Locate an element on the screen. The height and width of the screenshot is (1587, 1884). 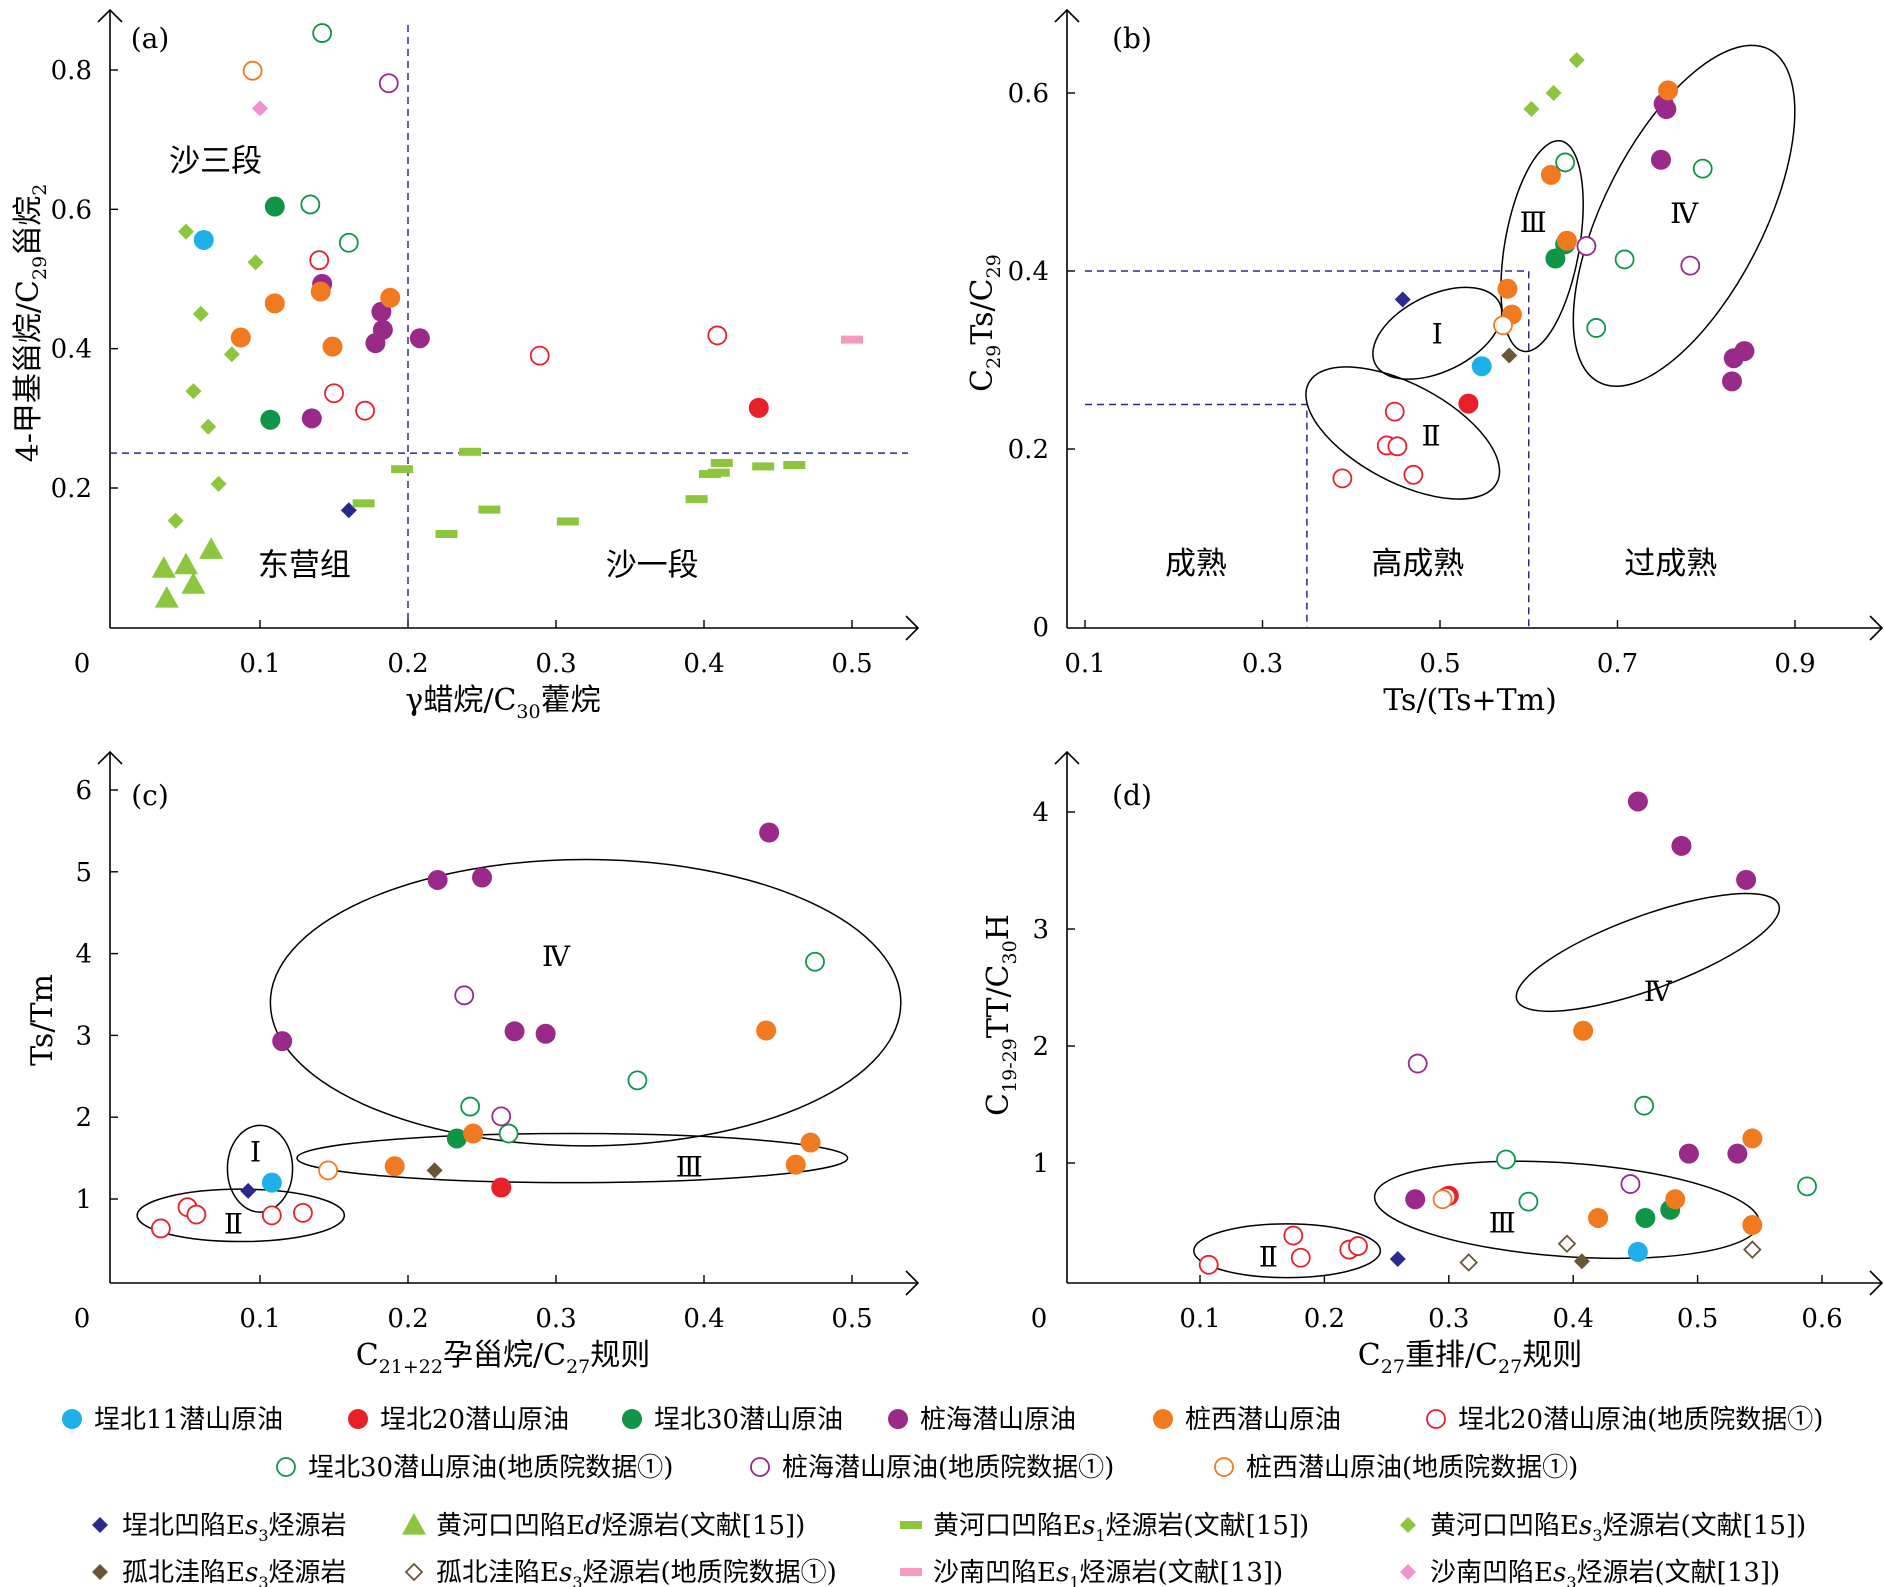
y-tick-label: 0.6 is located at coordinates (71, 210).